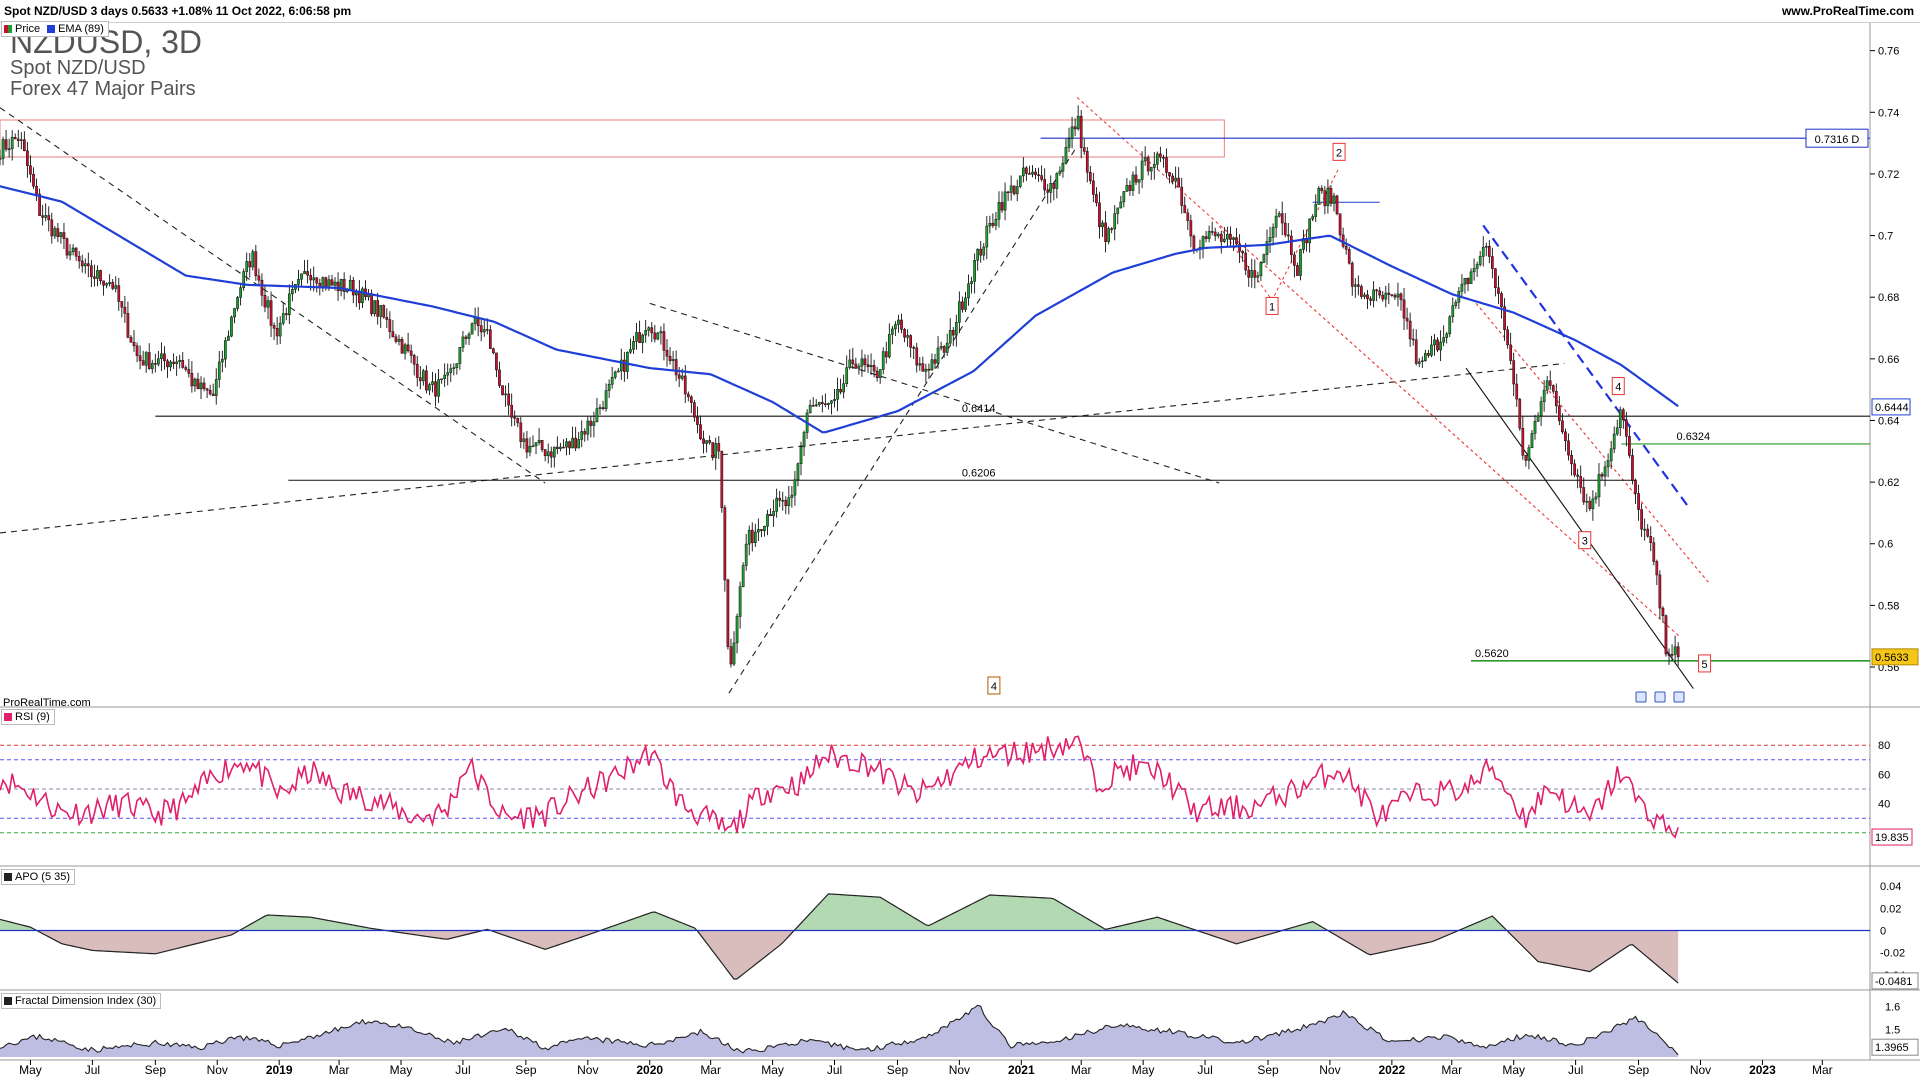 The width and height of the screenshot is (1920, 1080). Describe the element at coordinates (28, 717) in the screenshot. I see `legend-rsi: RSI (9)` at that location.